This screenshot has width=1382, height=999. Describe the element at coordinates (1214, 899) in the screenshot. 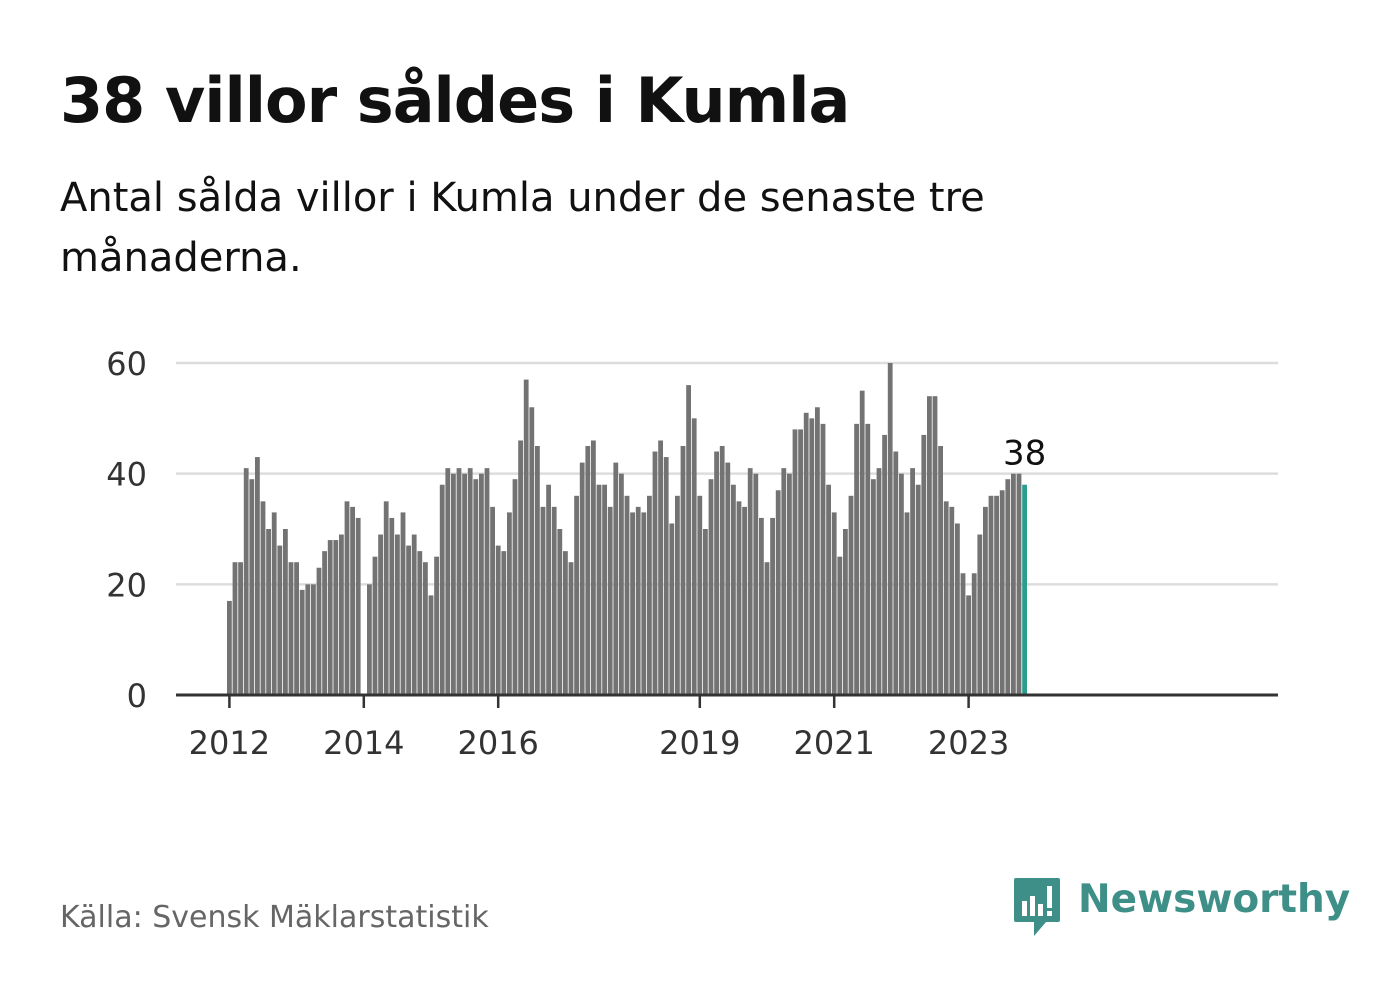

I see `brand-name: Newsworthy` at that location.